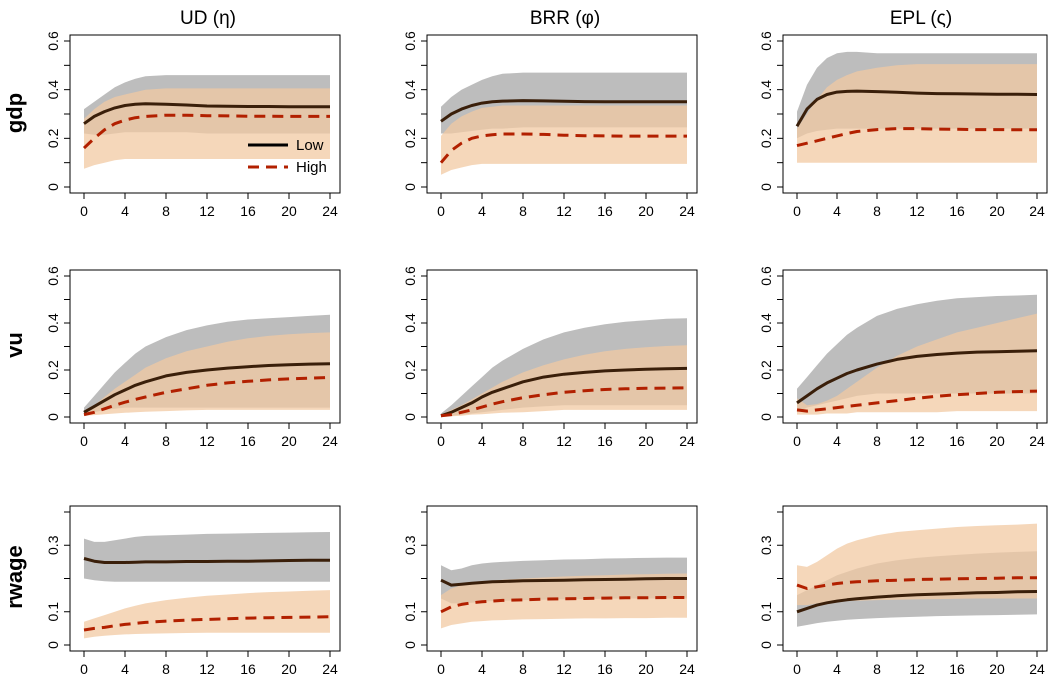 This screenshot has height=694, width=1053. What do you see at coordinates (310, 145) in the screenshot?
I see `legend-low-label: Low` at bounding box center [310, 145].